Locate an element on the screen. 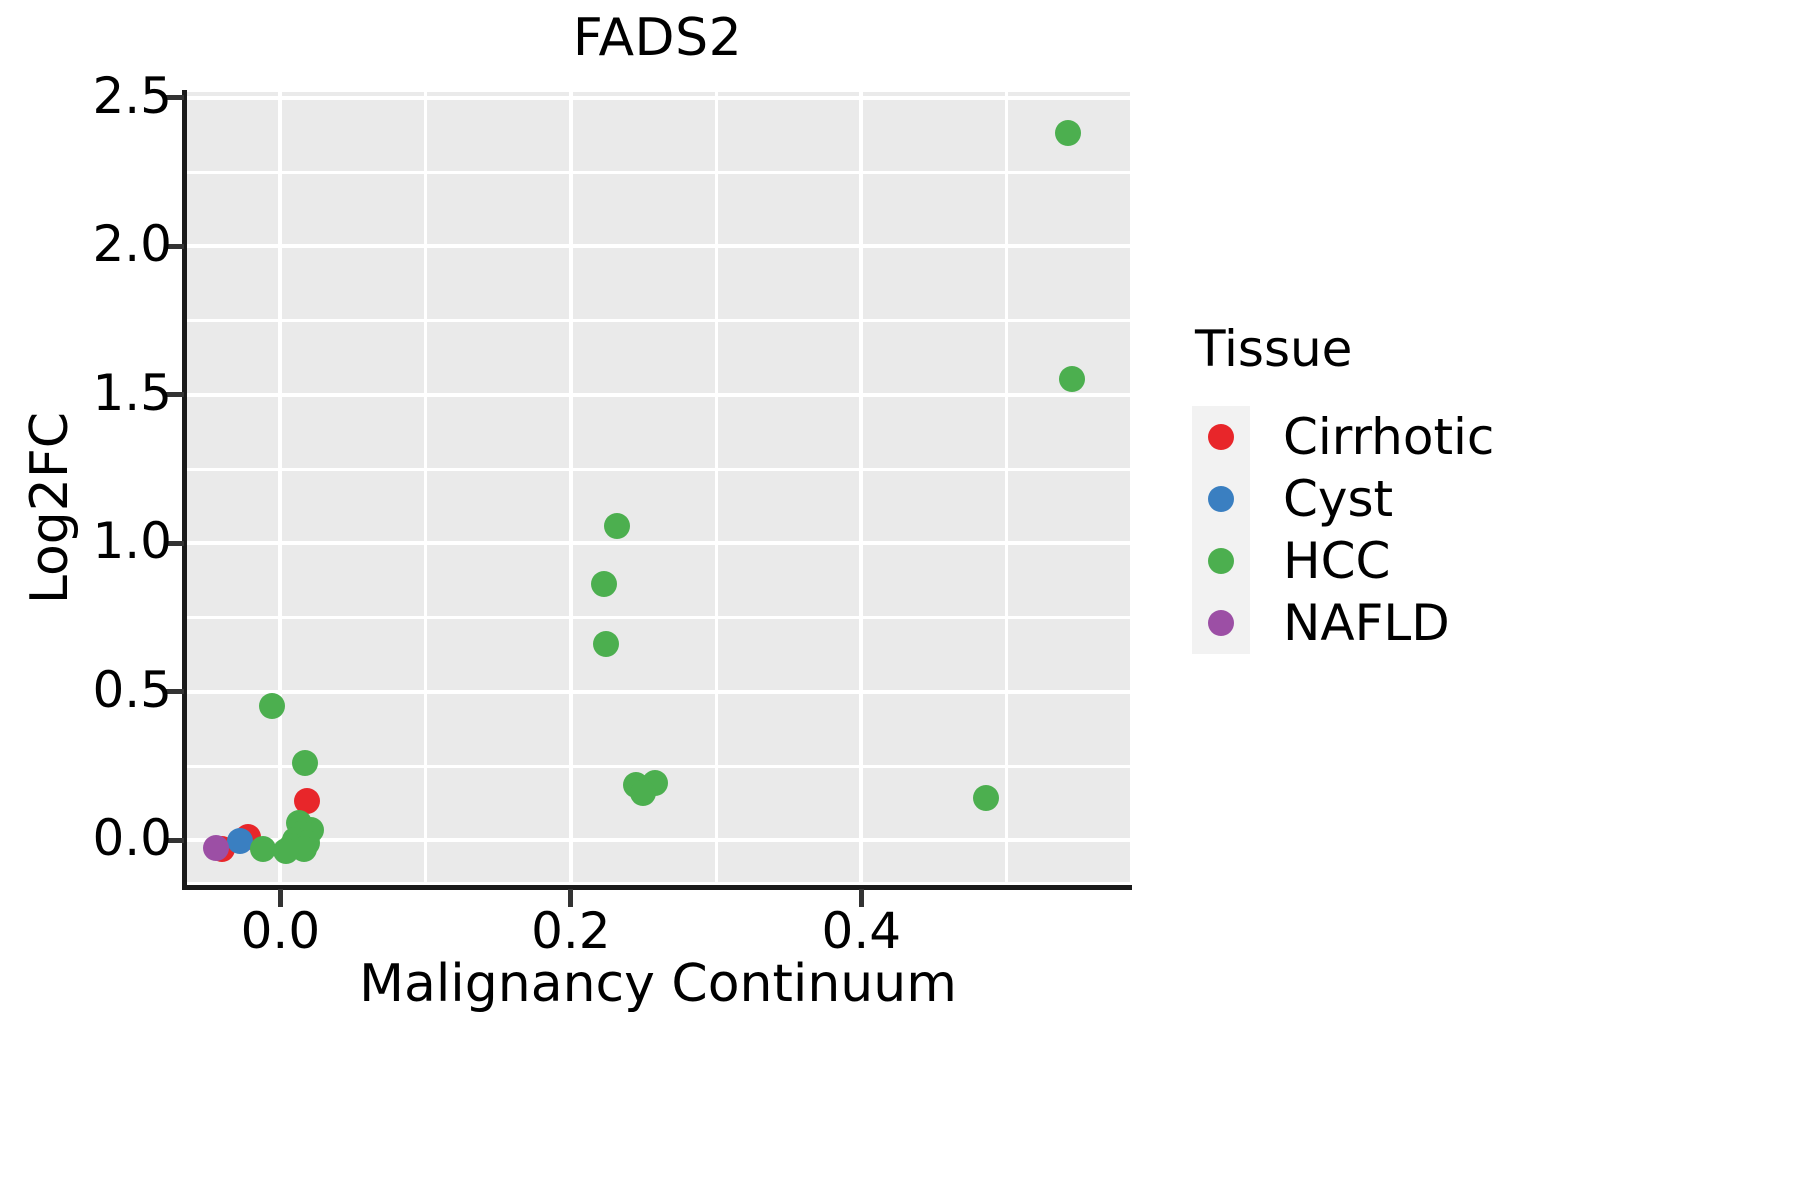 The image size is (1800, 1200). x-axis-line is located at coordinates (657, 887).